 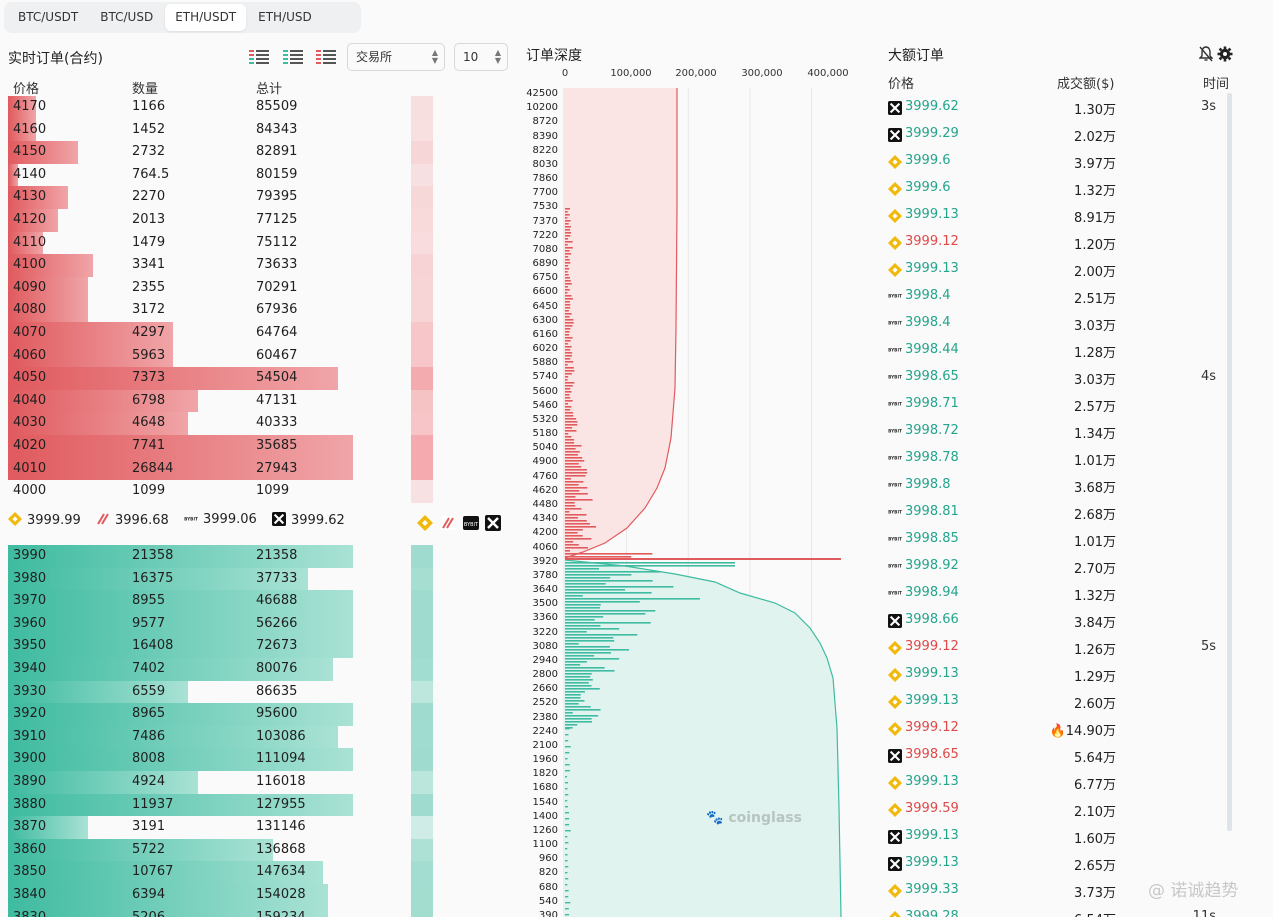 What do you see at coordinates (220, 519) in the screenshot?
I see `exchange-price-2: BYBIT 3999.06` at bounding box center [220, 519].